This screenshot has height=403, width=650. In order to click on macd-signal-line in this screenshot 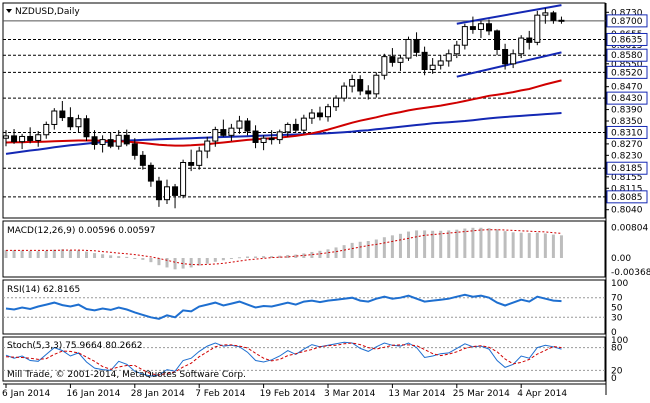, I will do `click(284, 247)`.